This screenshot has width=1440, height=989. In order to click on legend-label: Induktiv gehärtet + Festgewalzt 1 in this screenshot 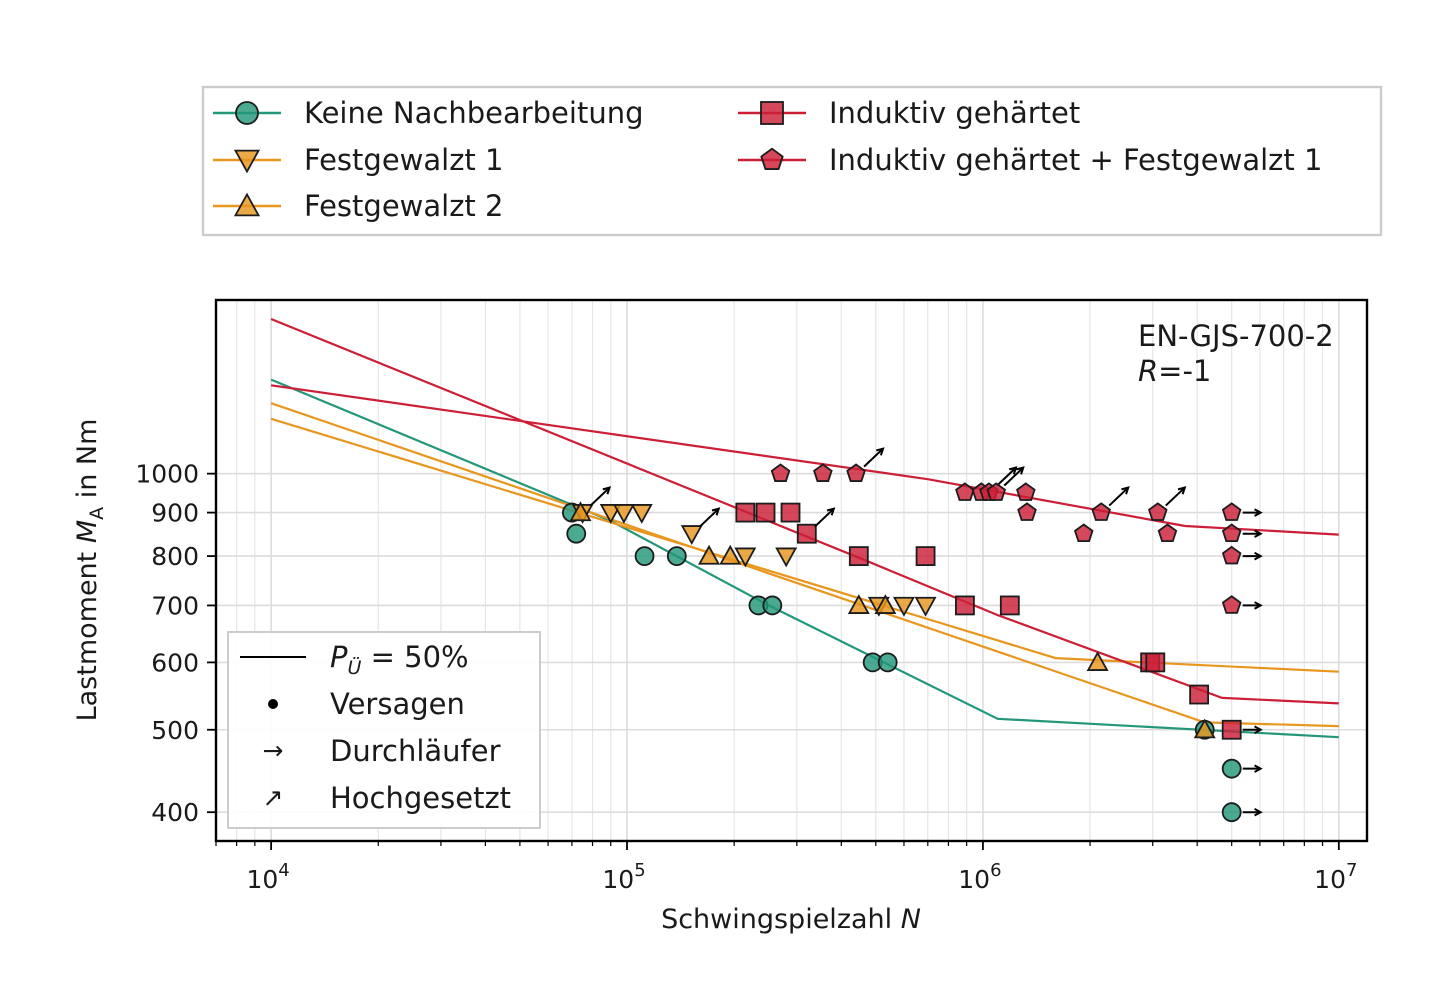, I will do `click(1075, 160)`.